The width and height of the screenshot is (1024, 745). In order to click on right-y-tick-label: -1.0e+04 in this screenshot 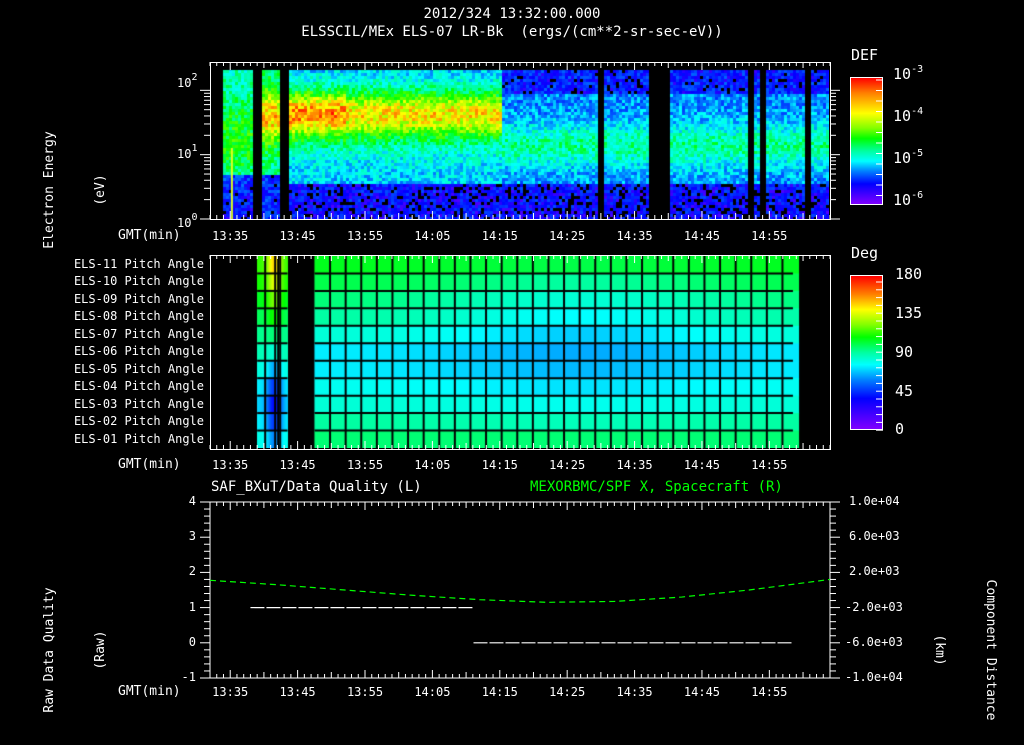, I will do `click(874, 677)`.